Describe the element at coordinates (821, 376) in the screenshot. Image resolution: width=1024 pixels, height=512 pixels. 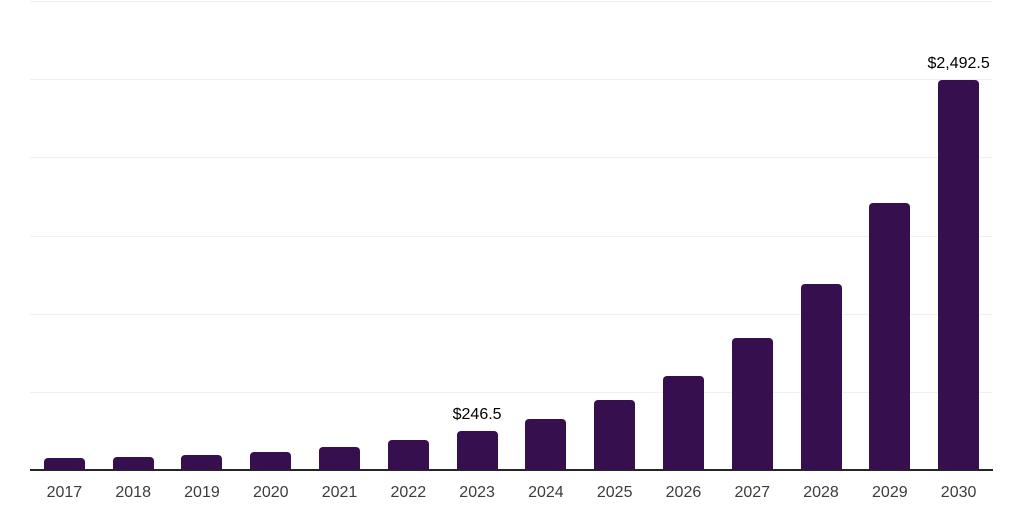
I see `bar-2028` at that location.